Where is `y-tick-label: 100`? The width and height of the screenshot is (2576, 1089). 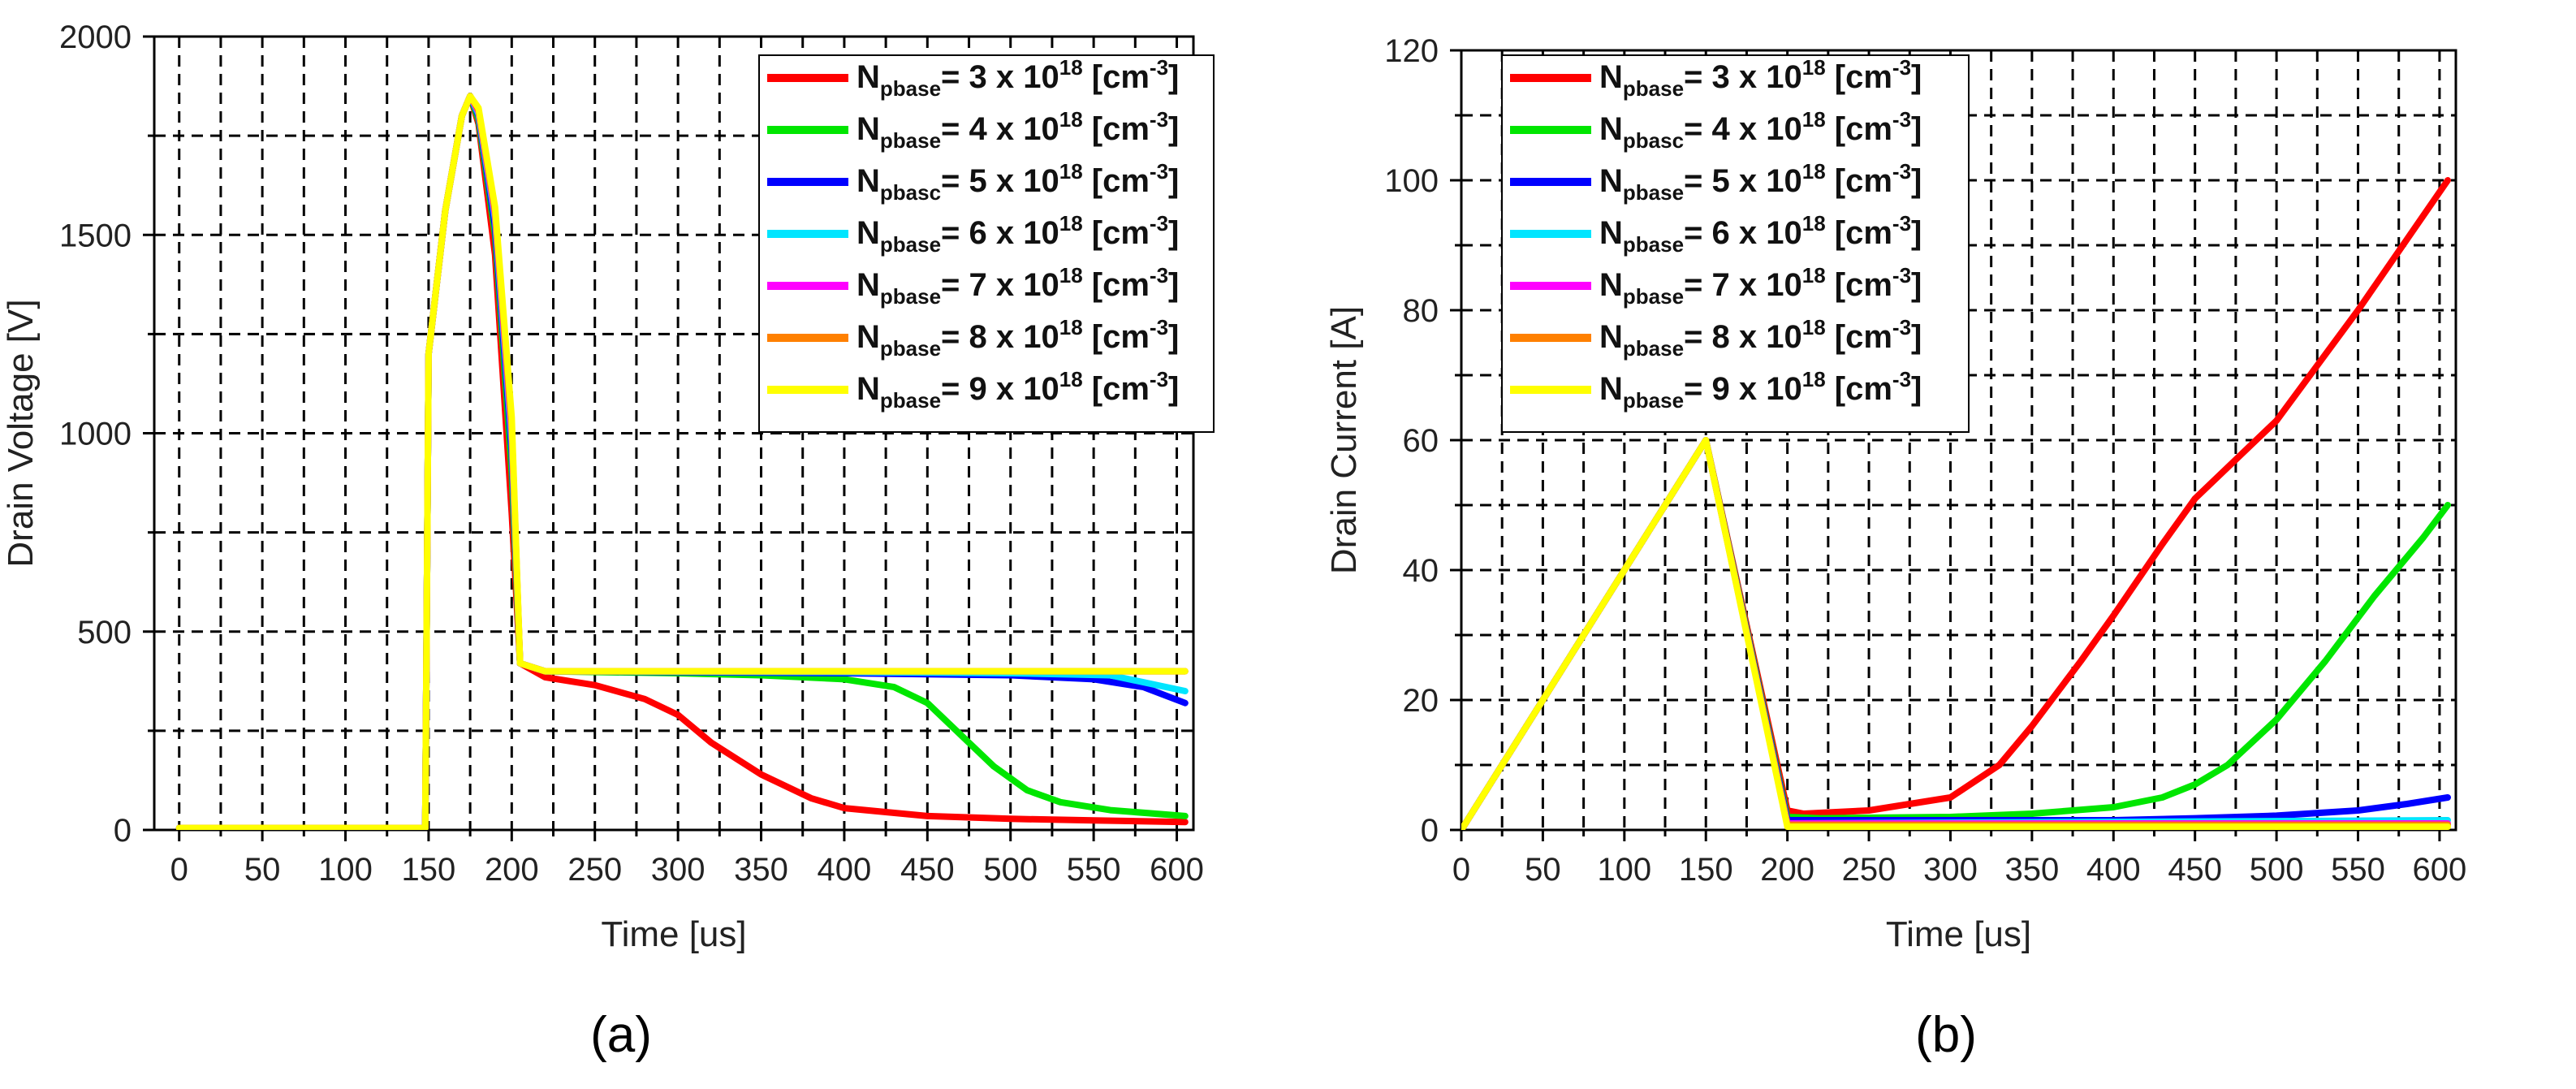 y-tick-label: 100 is located at coordinates (1411, 181).